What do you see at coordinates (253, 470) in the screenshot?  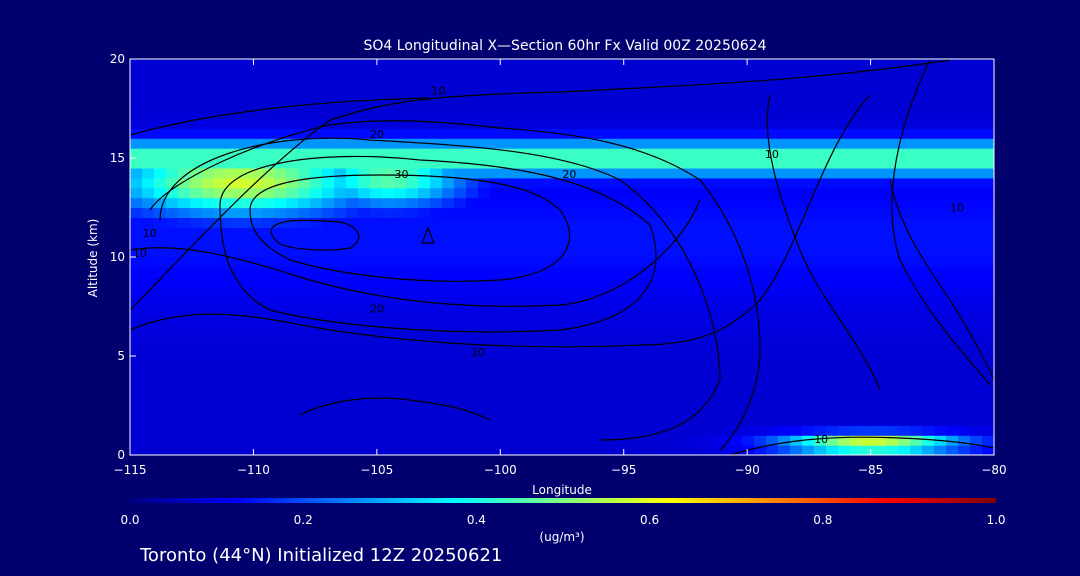 I see `x-tick-label: −110` at bounding box center [253, 470].